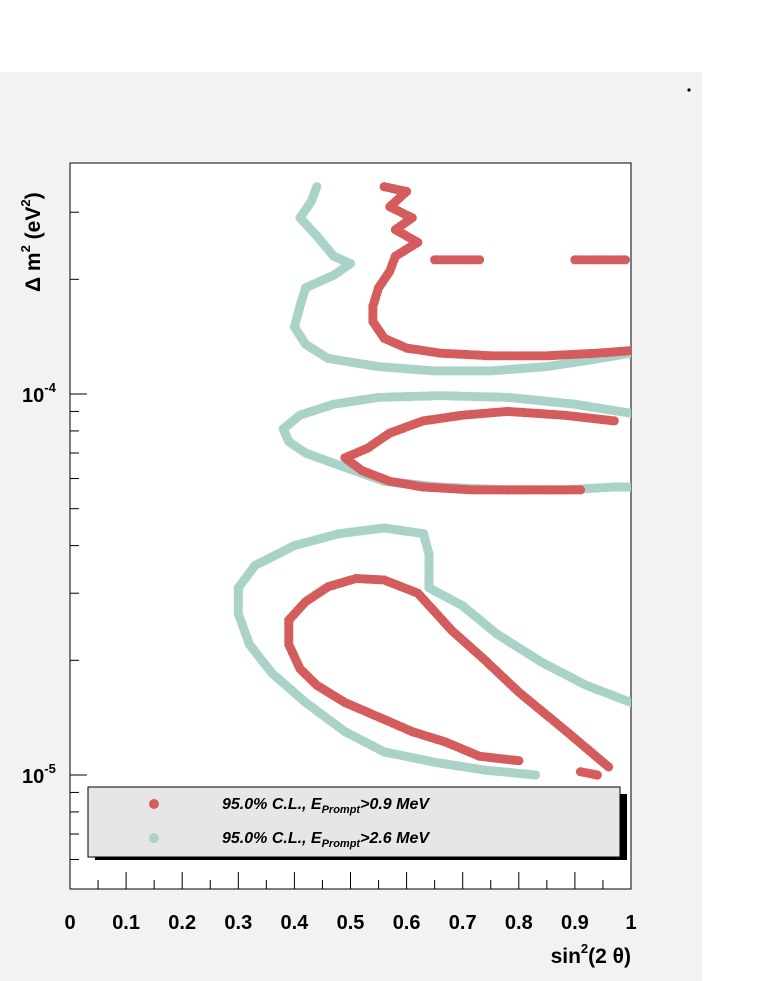 This screenshot has width=758, height=981. Describe the element at coordinates (69, 923) in the screenshot. I see `x-tick-label: 0` at that location.